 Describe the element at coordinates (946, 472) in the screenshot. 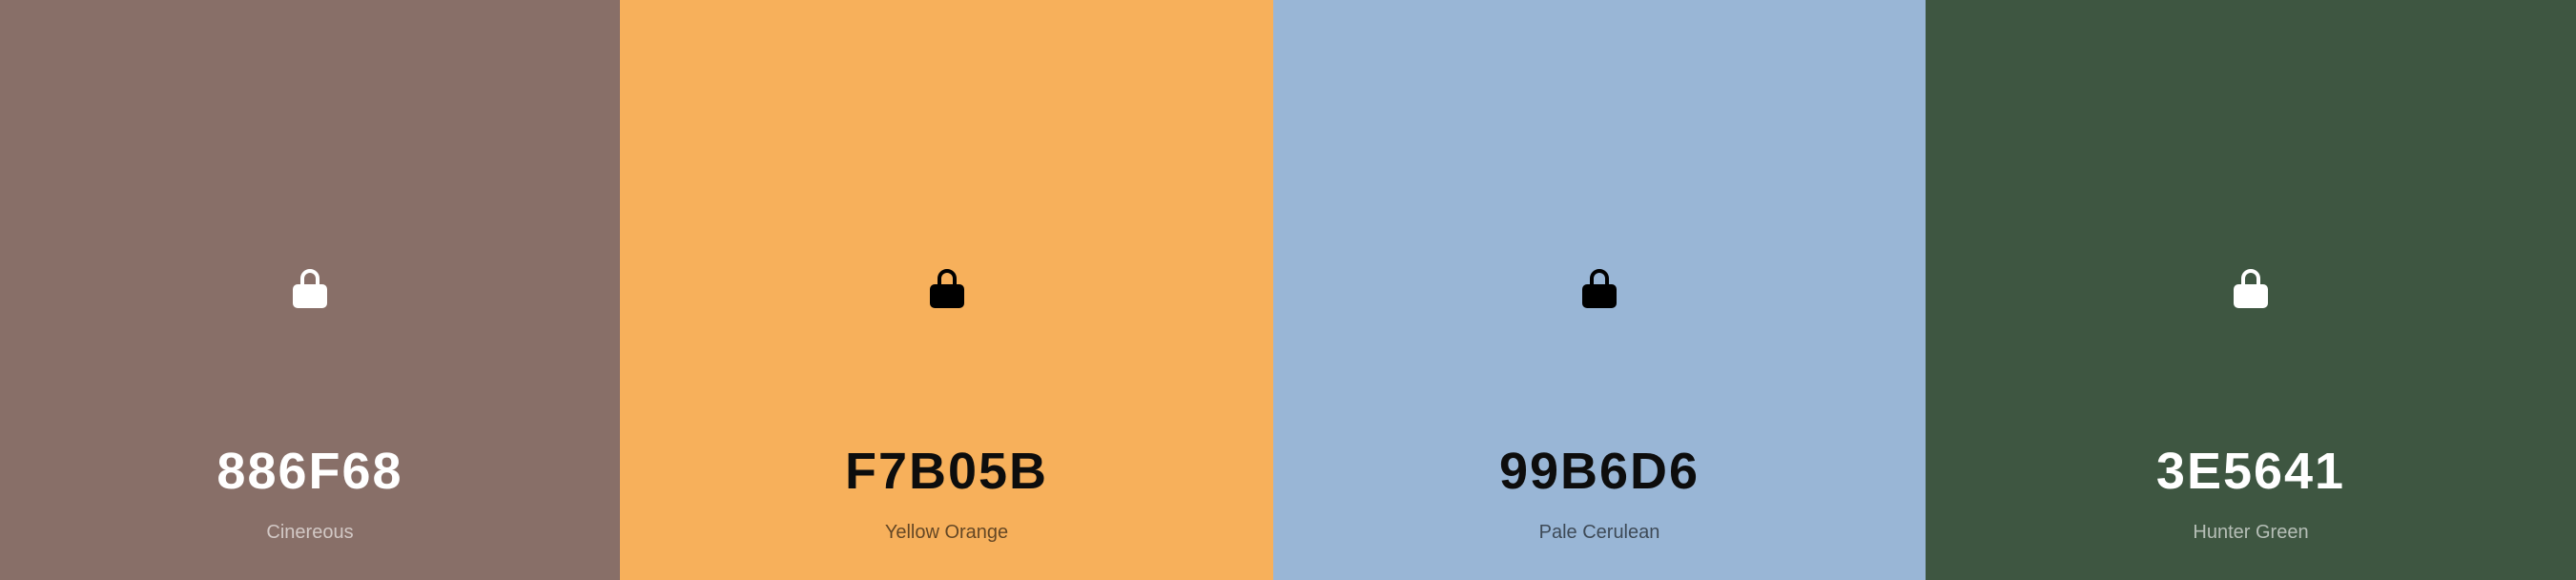

I see `hex-code: F7B05B` at that location.